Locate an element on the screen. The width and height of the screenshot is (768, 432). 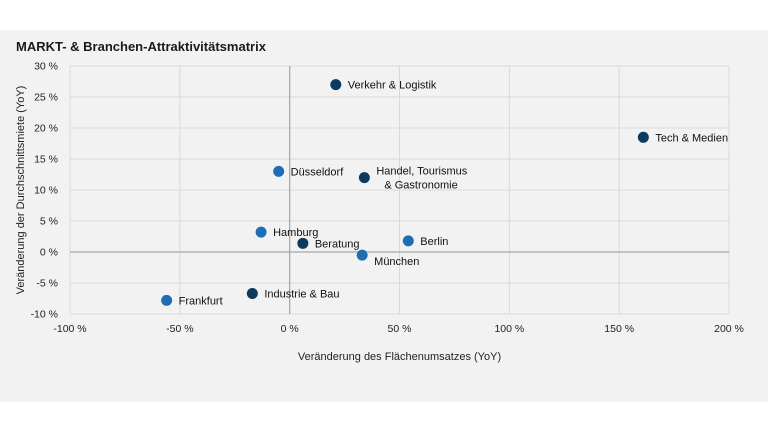
y-tick-label: -10 % is located at coordinates (44, 315).